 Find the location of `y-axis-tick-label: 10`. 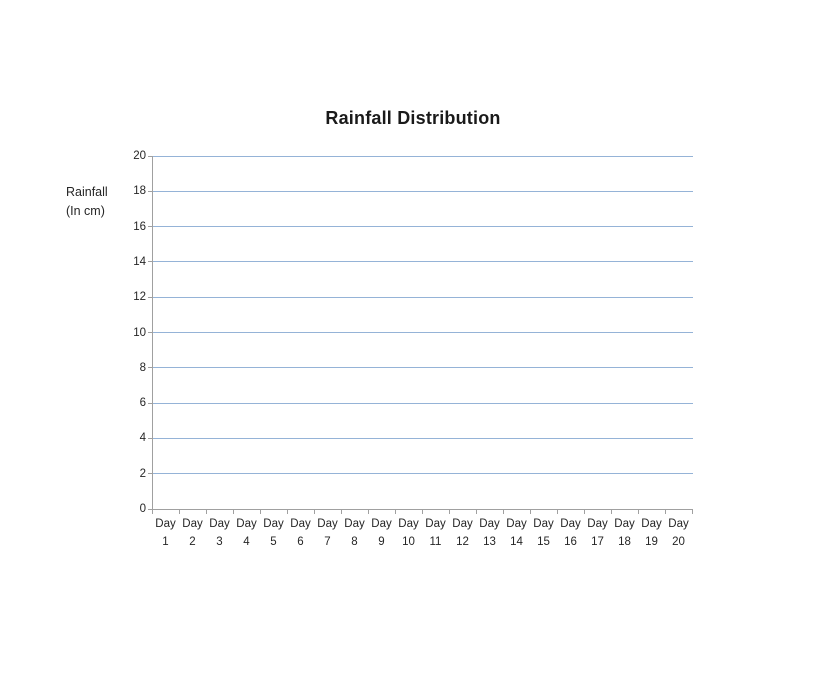

y-axis-tick-label: 10 is located at coordinates (139, 332).